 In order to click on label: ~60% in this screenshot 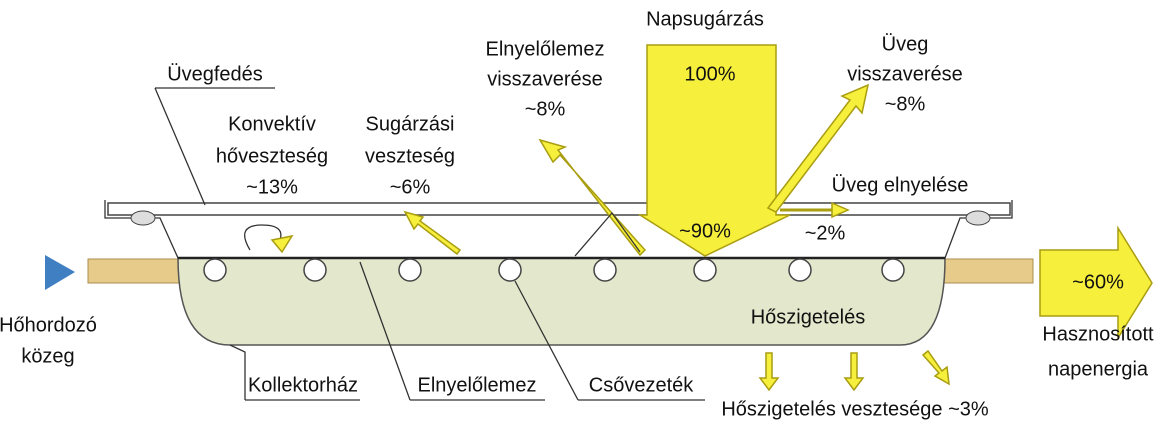, I will do `click(1098, 282)`.